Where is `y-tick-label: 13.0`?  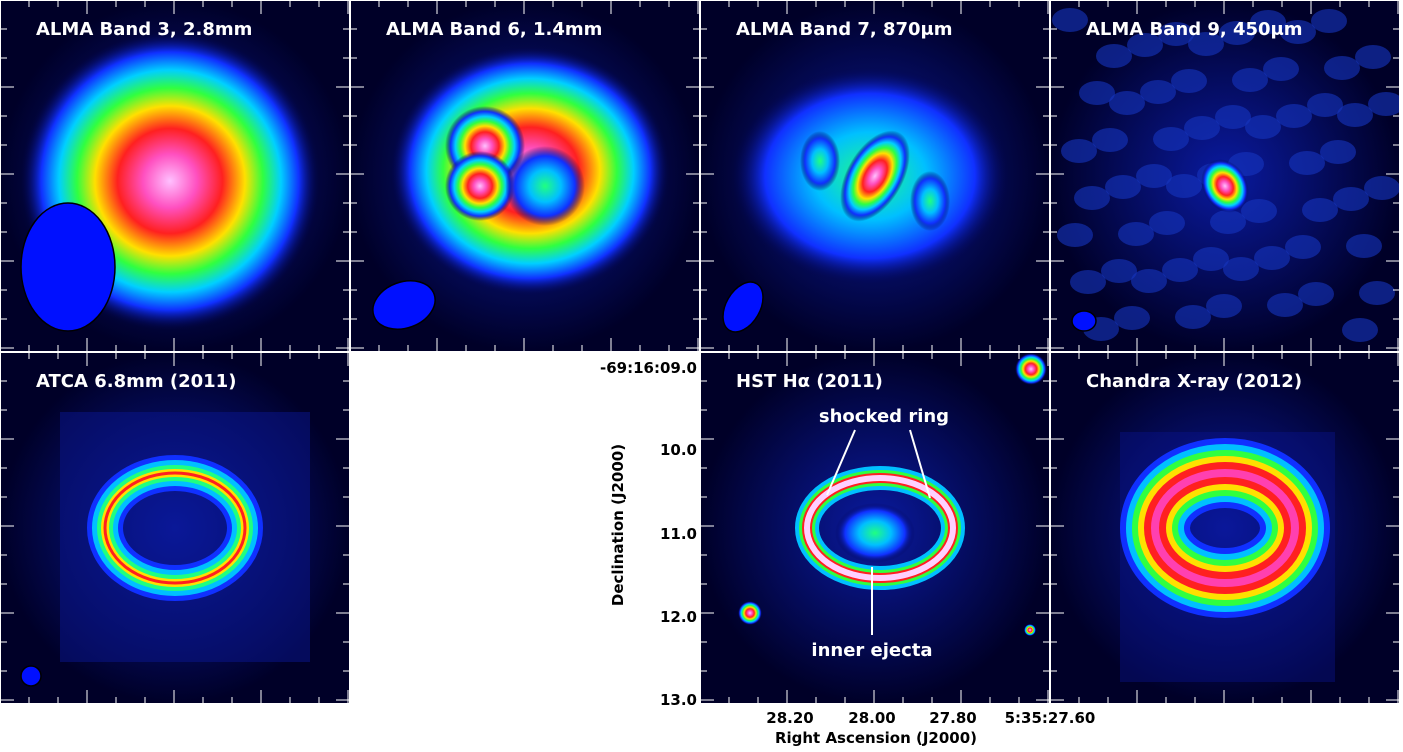 y-tick-label: 13.0 is located at coordinates (678, 700).